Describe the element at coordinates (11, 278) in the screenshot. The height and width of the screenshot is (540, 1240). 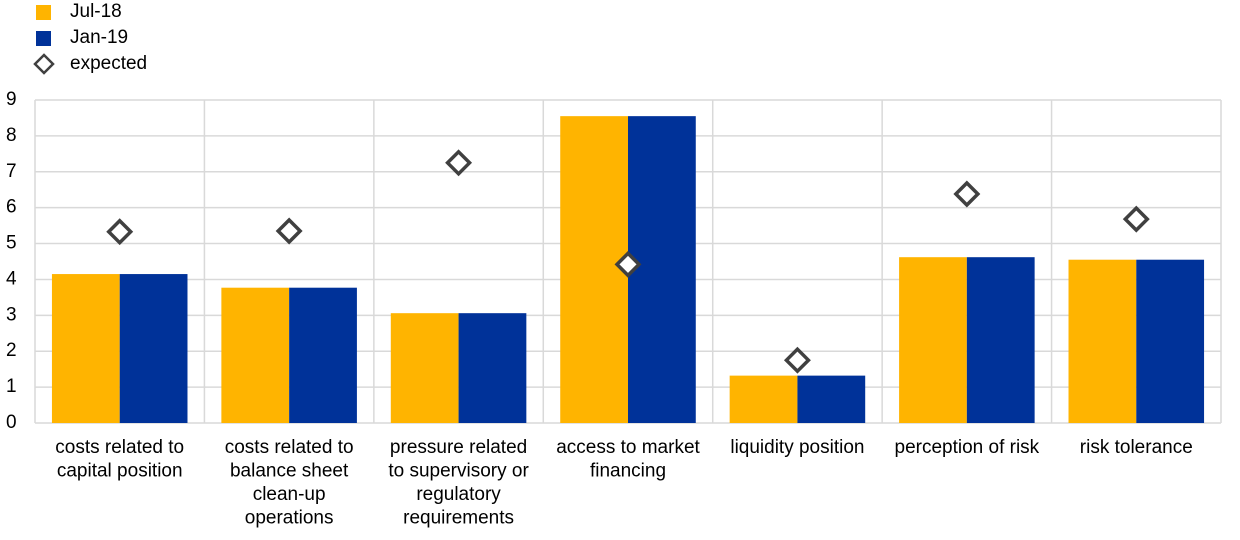
I see `y-tick-label: 4` at that location.